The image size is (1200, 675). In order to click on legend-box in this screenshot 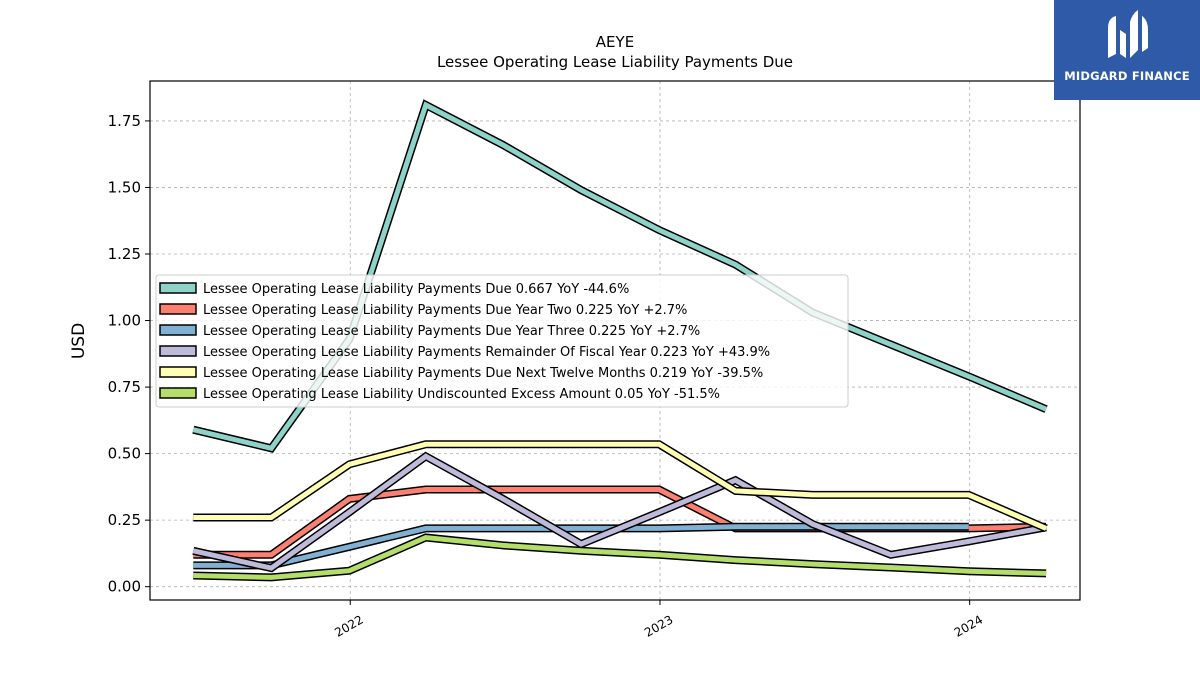, I will do `click(502, 341)`.